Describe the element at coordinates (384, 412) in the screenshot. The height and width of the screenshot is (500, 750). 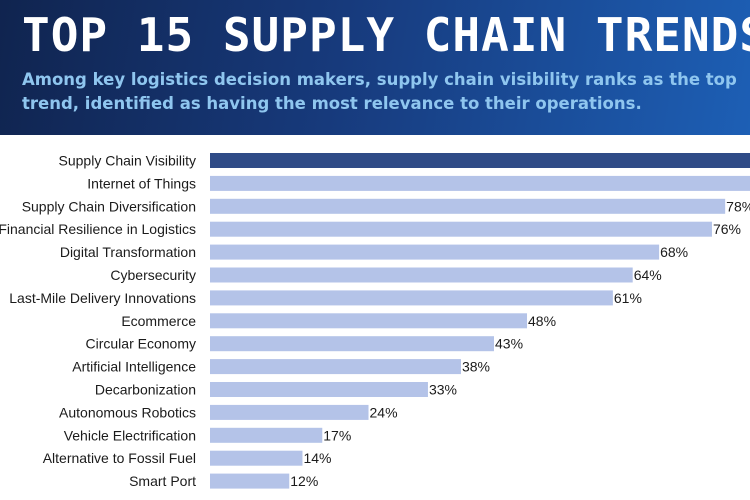
I see `value-label: 24%` at that location.